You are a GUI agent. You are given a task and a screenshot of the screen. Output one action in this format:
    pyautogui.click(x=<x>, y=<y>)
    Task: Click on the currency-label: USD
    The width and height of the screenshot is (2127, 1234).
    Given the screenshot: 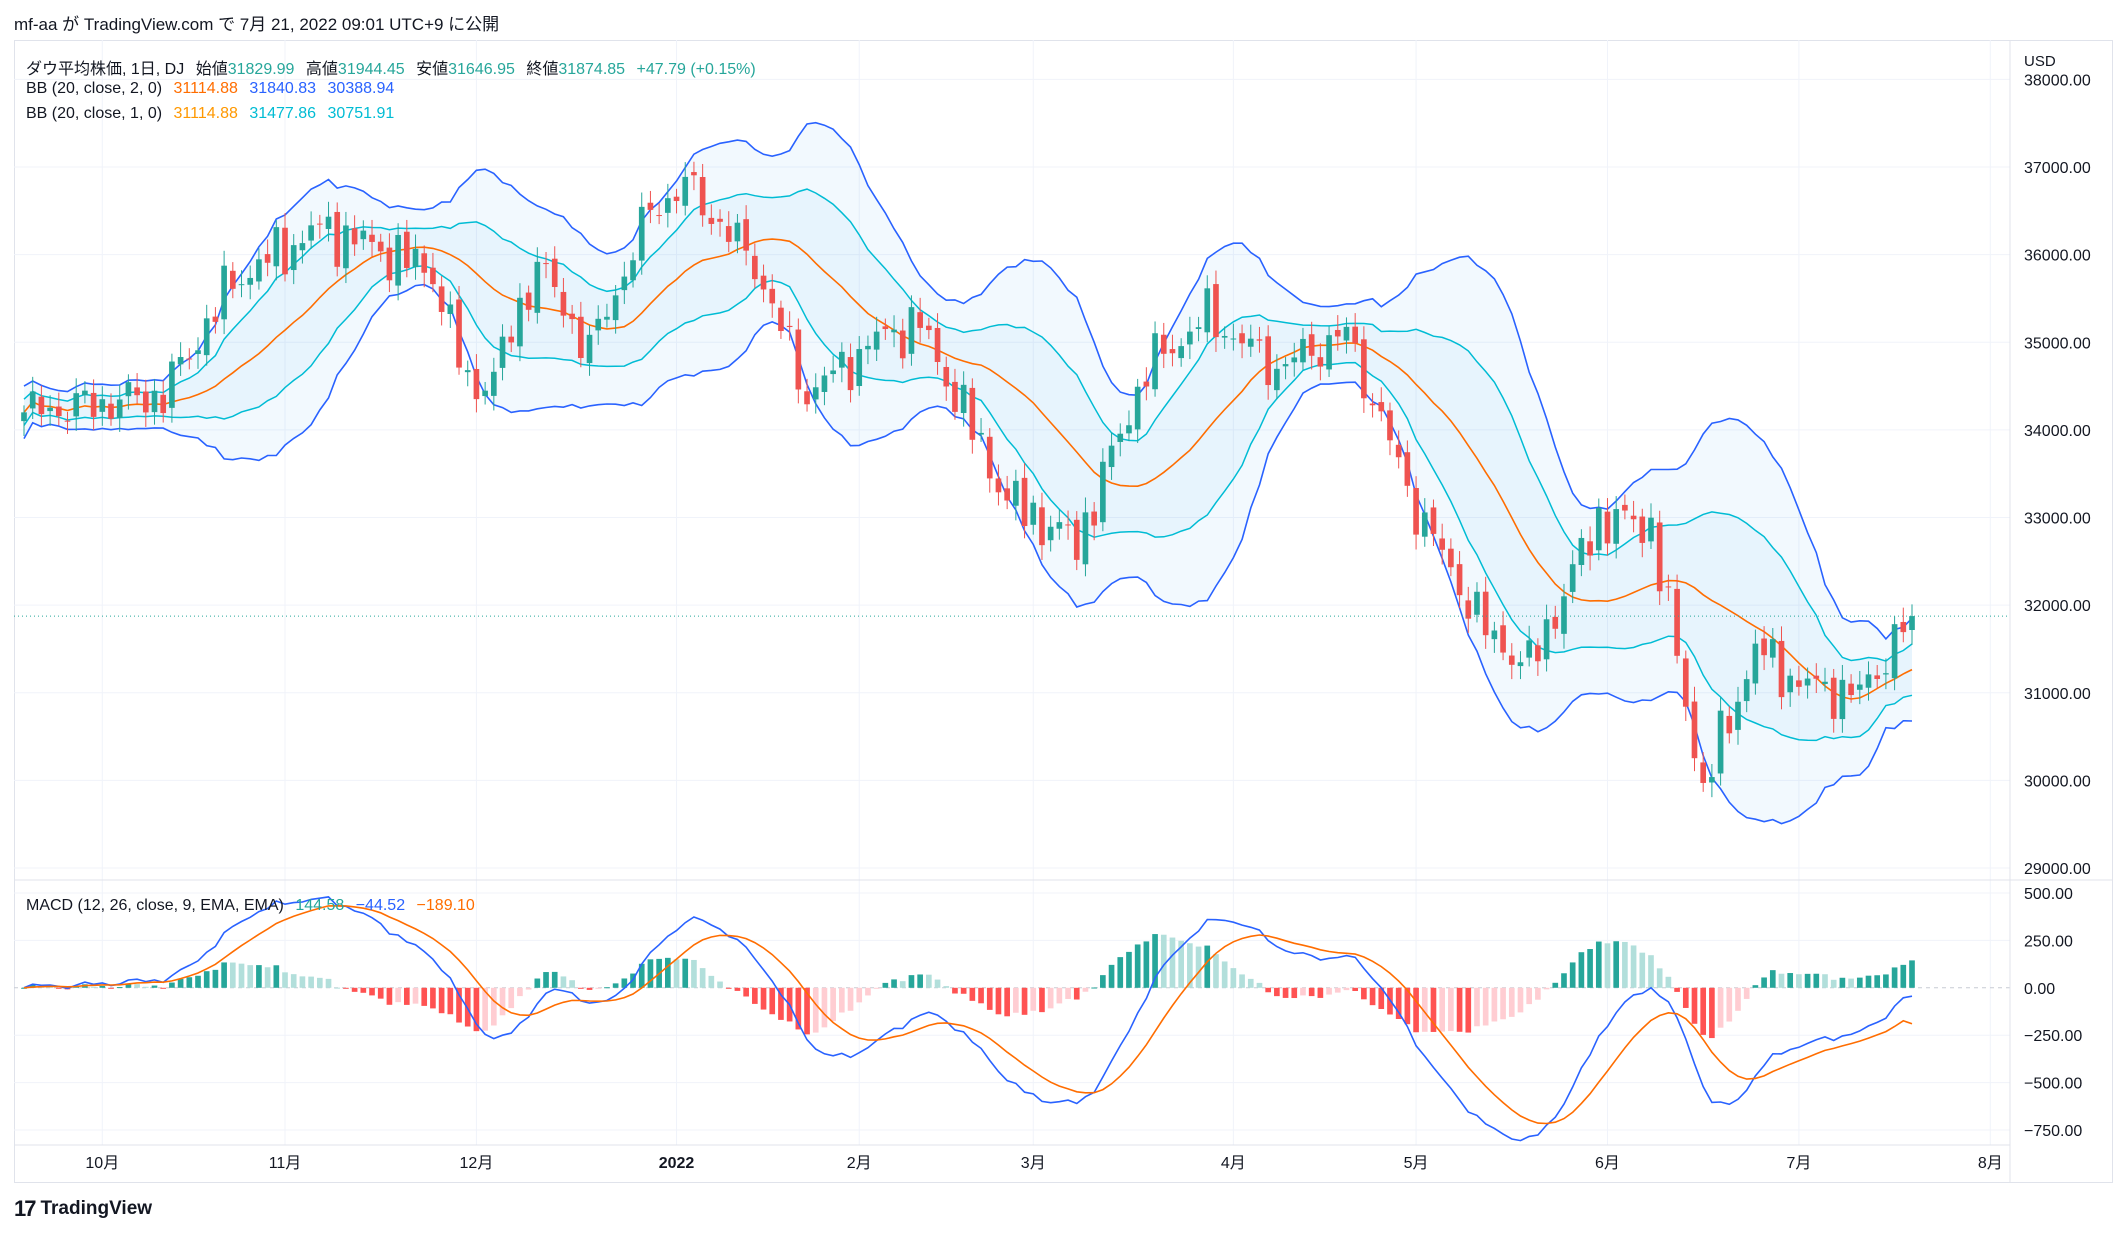 What is the action you would take?
    pyautogui.click(x=2040, y=61)
    